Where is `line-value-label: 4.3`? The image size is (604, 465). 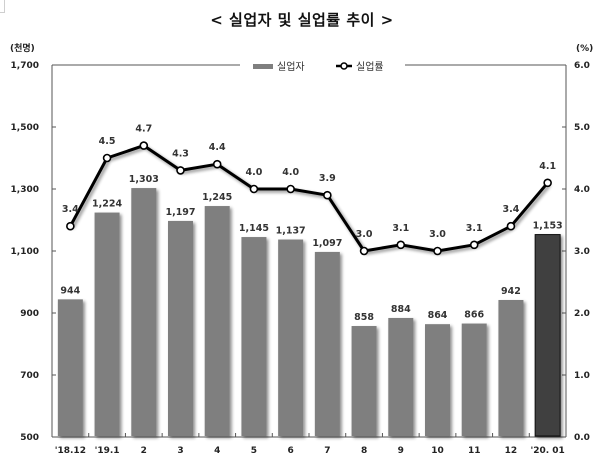 line-value-label: 4.3 is located at coordinates (180, 153).